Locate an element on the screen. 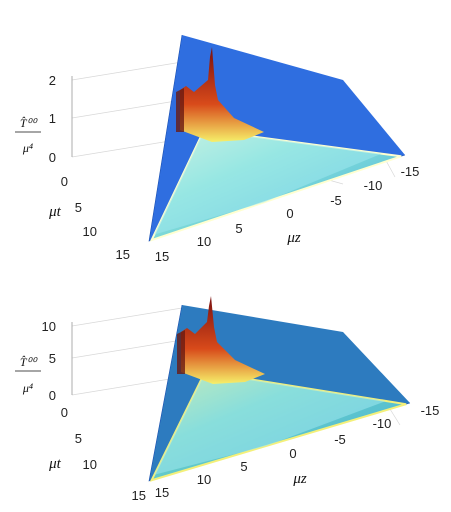 The image size is (451, 512). z-tick-label: 2 is located at coordinates (52, 80).